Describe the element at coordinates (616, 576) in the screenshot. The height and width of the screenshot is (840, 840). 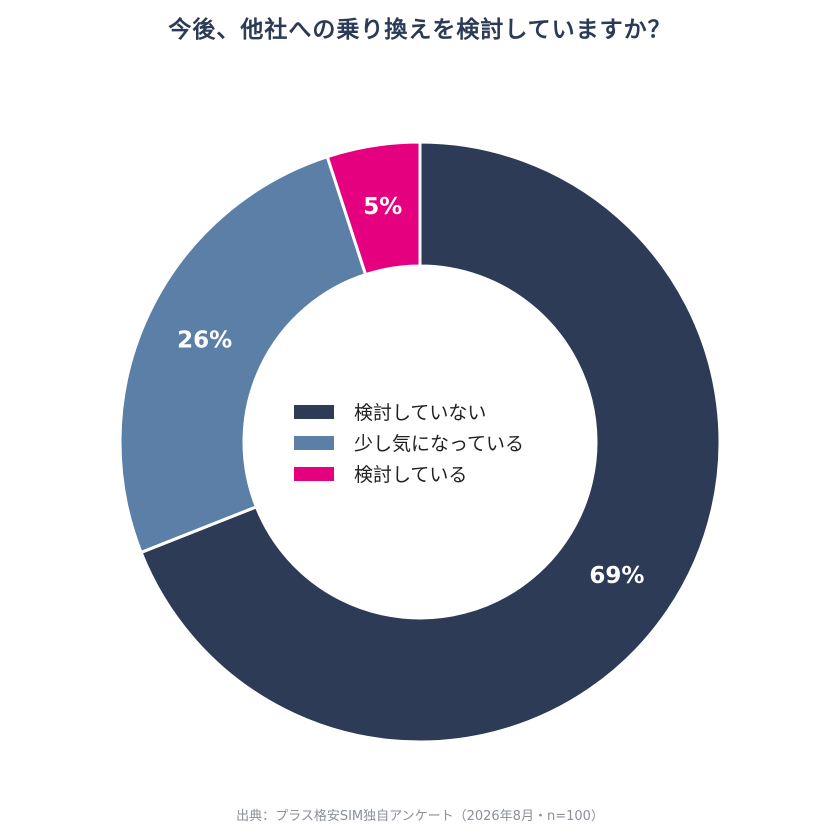
I see `slice-label: 69%` at that location.